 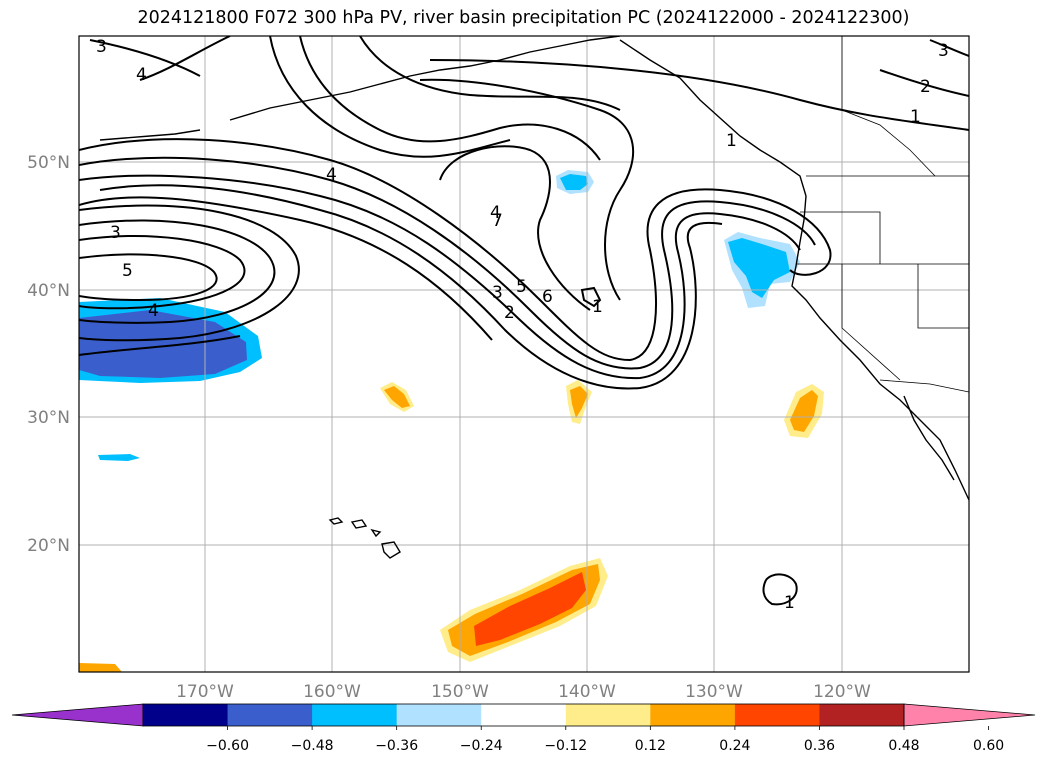 I want to click on lon-label: 170°W, so click(x=205, y=692).